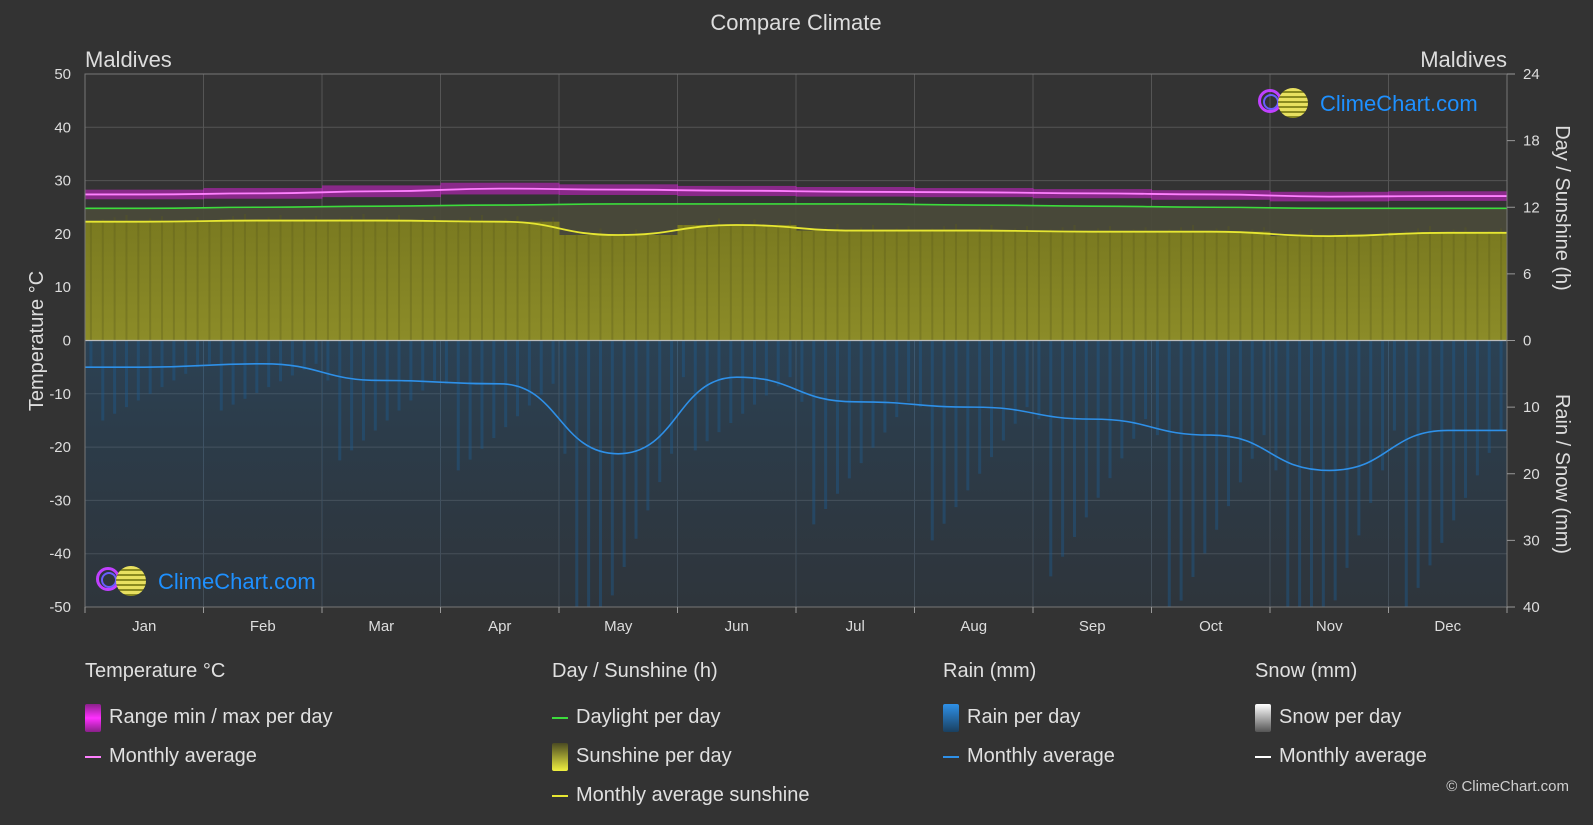 The height and width of the screenshot is (825, 1593). What do you see at coordinates (1562, 208) in the screenshot?
I see `right-top-axis-label: Day / Sunshine (h)` at bounding box center [1562, 208].